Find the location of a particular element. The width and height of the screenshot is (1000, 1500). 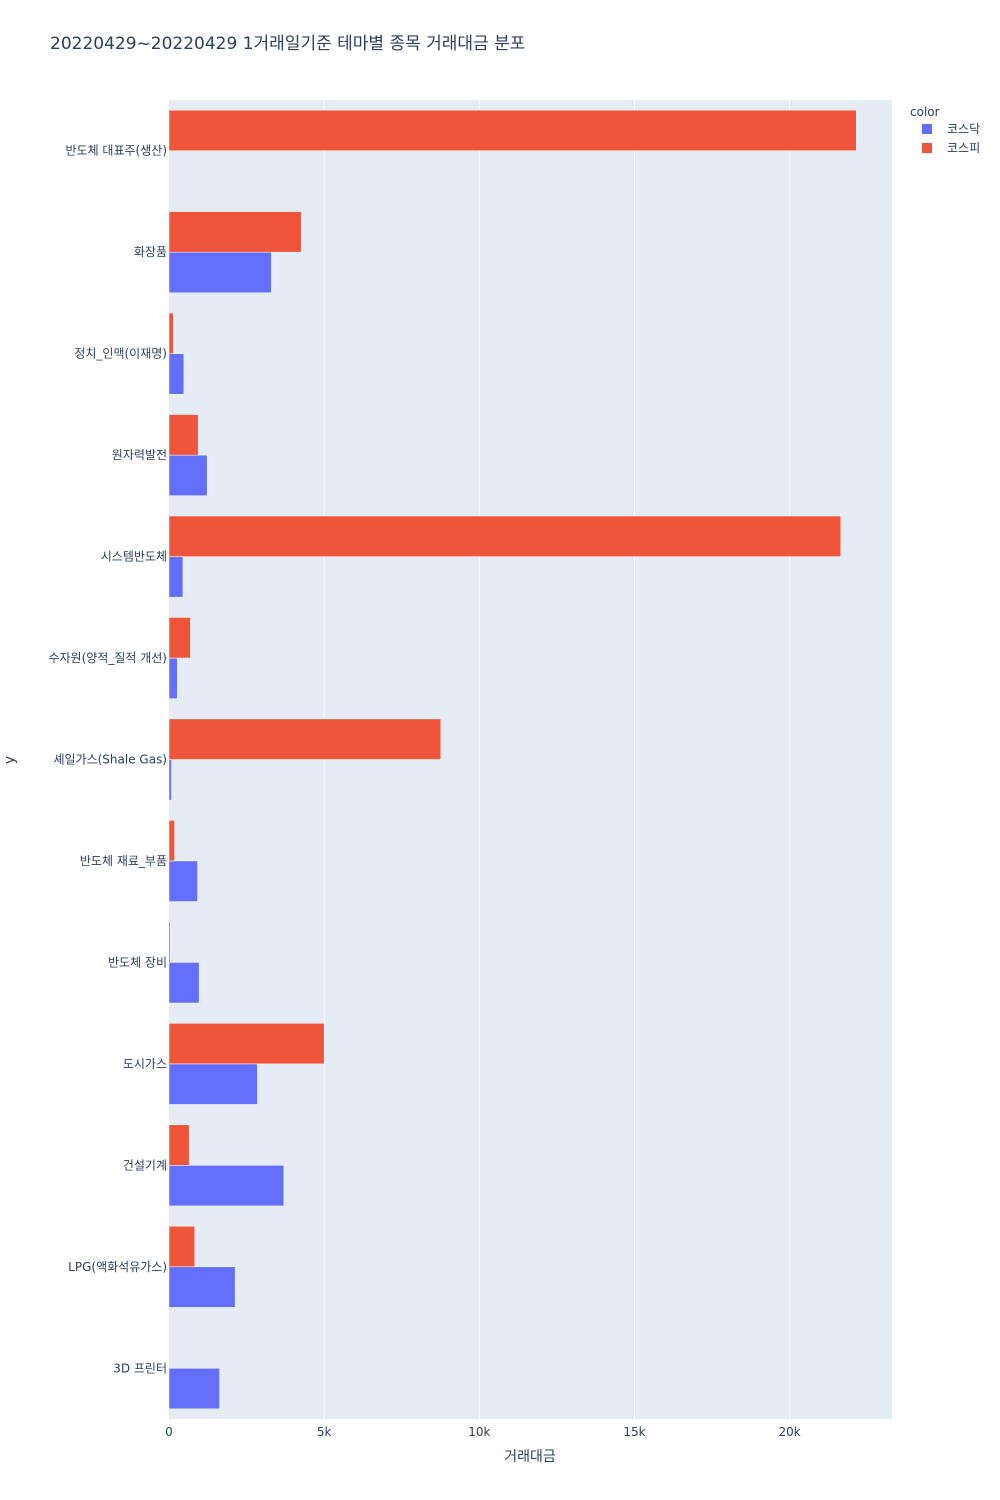

chart-title: 20220429~20220429 1거래일기준 테마별 종목 거래대금 분포 is located at coordinates (287, 44).